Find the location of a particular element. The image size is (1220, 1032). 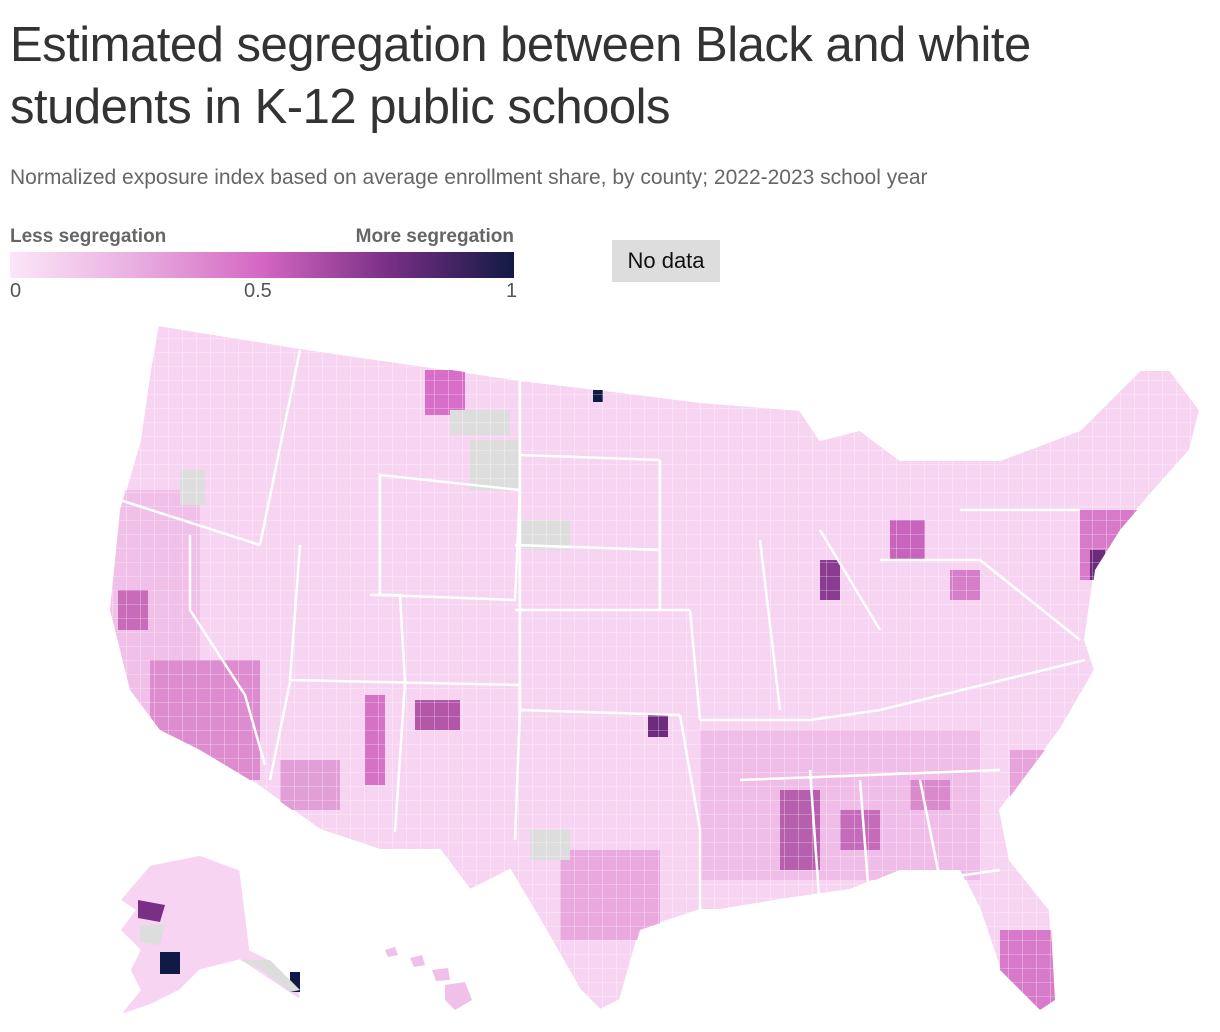

alaska-no-data is located at coordinates (152, 935).